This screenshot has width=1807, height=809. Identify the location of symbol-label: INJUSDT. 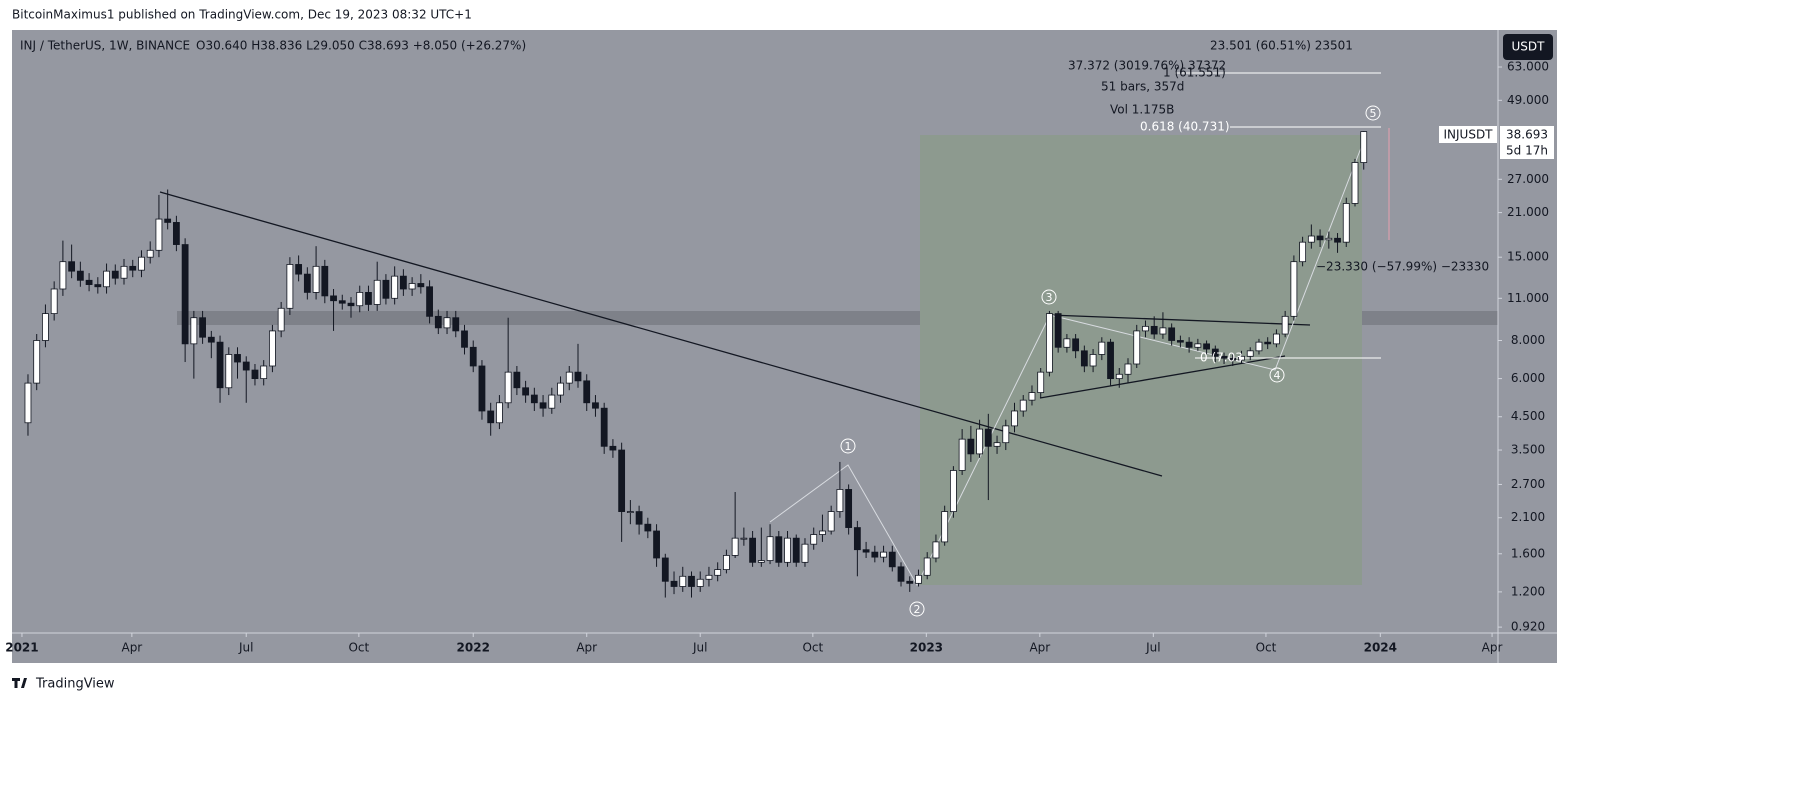
(1468, 135).